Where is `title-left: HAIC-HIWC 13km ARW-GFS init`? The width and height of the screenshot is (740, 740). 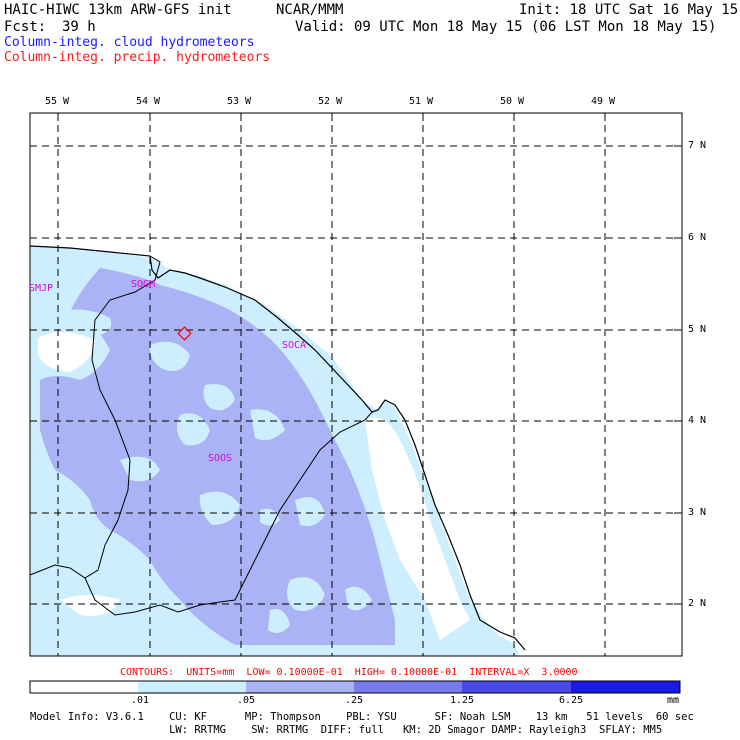 title-left: HAIC-HIWC 13km ARW-GFS init is located at coordinates (118, 10).